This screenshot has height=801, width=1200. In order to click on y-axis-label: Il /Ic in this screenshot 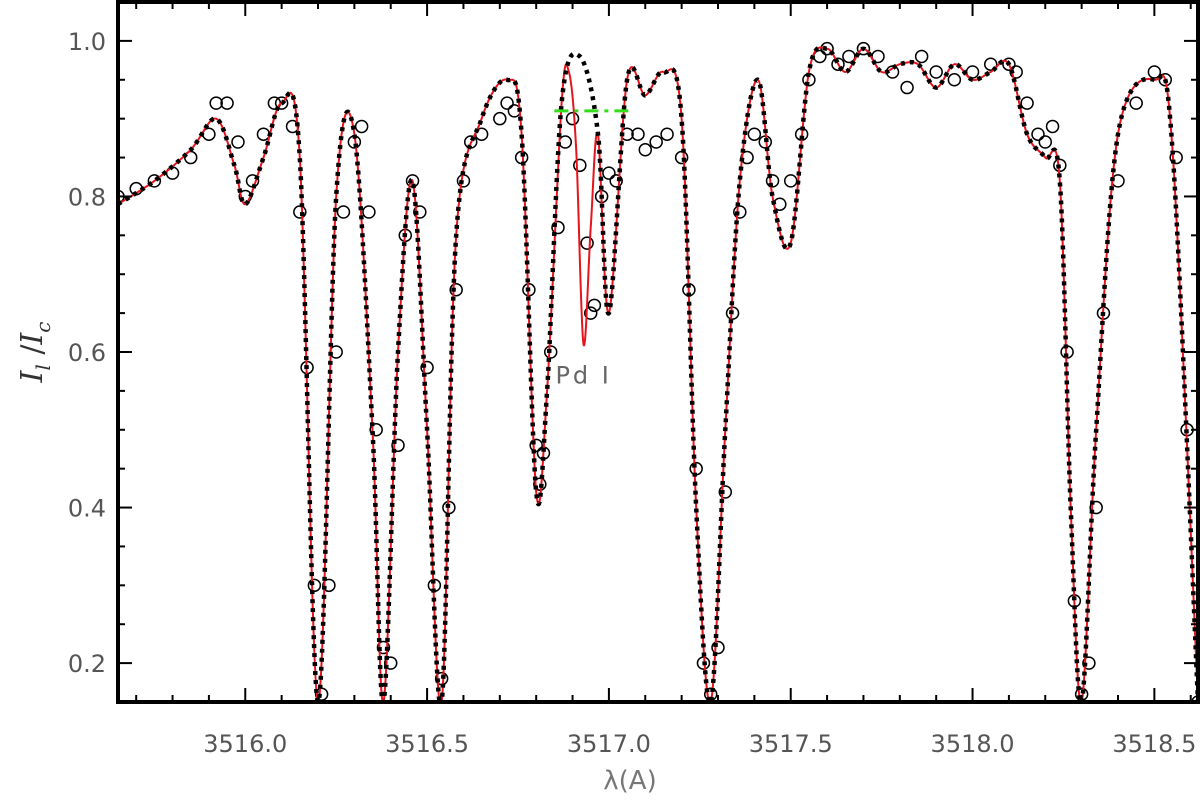, I will do `click(35, 353)`.